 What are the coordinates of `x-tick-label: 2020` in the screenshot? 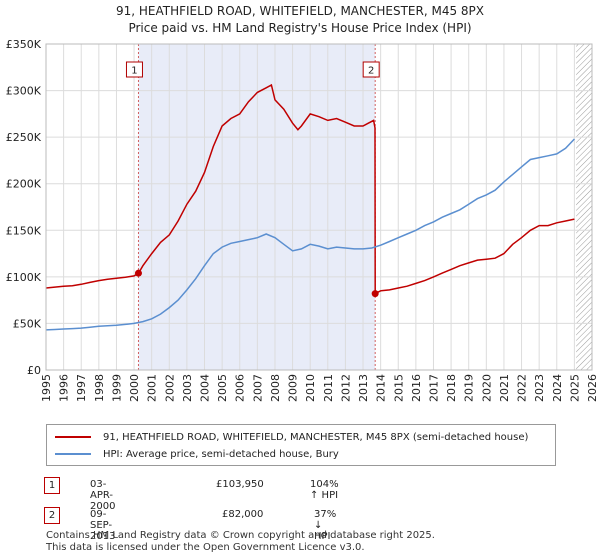 It's located at (486, 388).